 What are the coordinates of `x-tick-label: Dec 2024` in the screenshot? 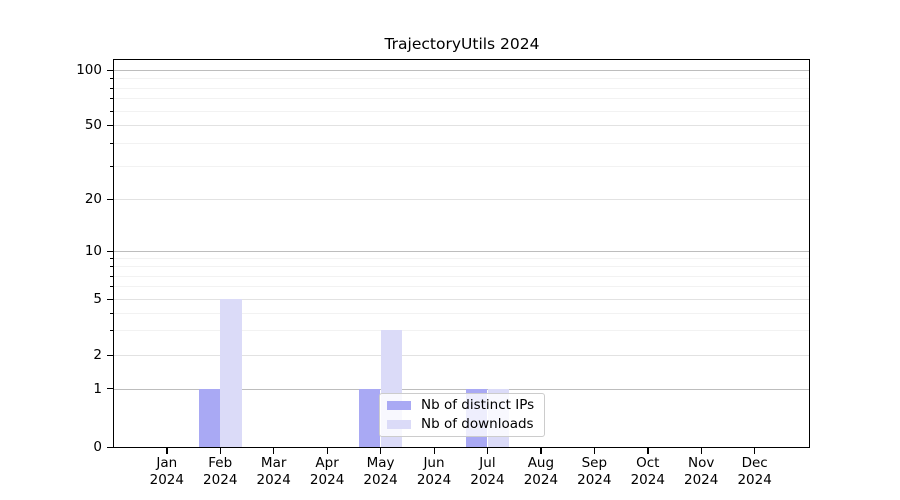 It's located at (754, 471).